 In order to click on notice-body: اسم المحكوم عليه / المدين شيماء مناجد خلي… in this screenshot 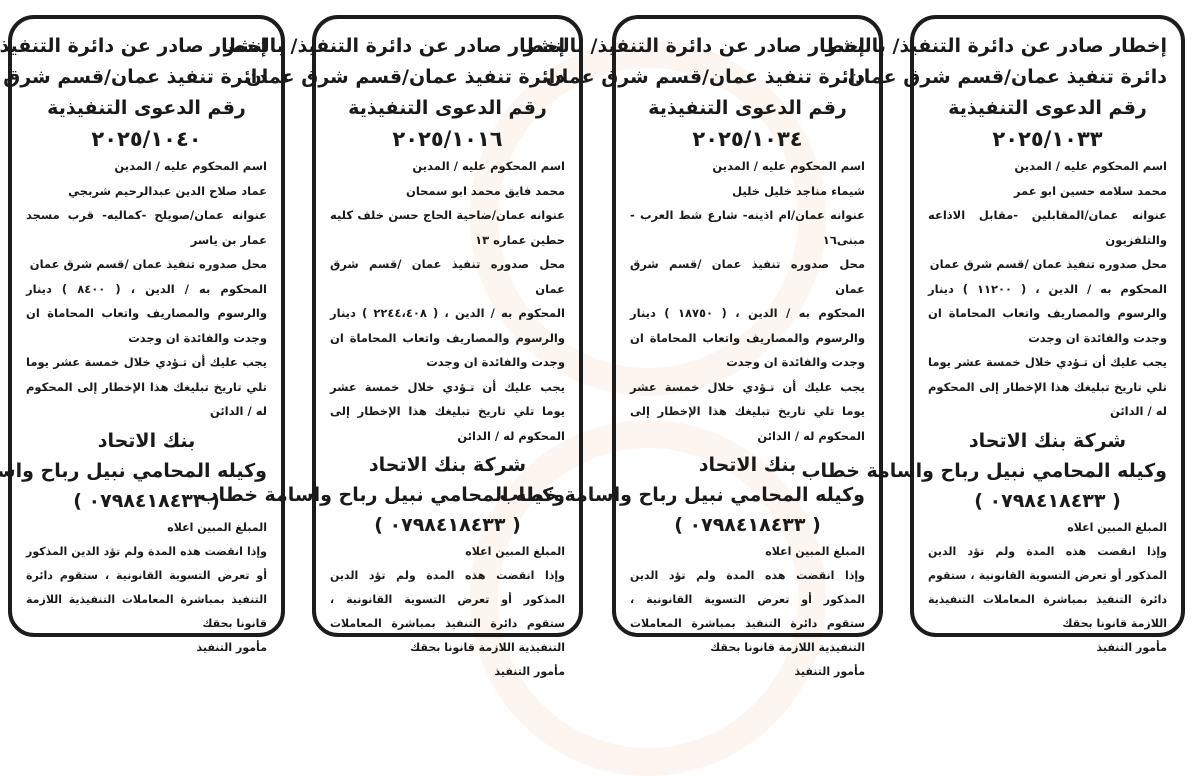, I will do `click(747, 301)`.